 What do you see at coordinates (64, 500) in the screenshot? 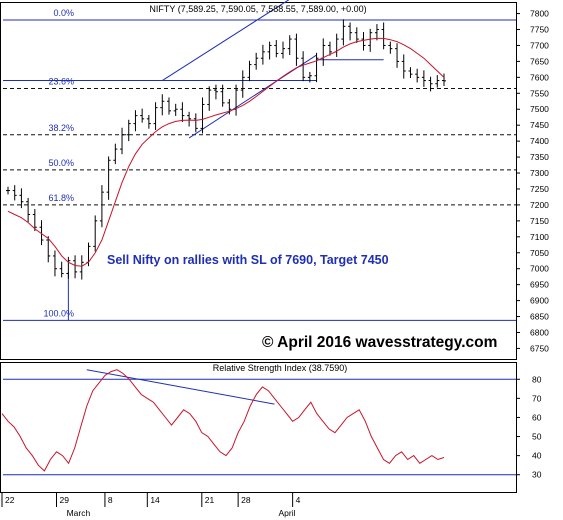
I see `date-tick-label: 29` at bounding box center [64, 500].